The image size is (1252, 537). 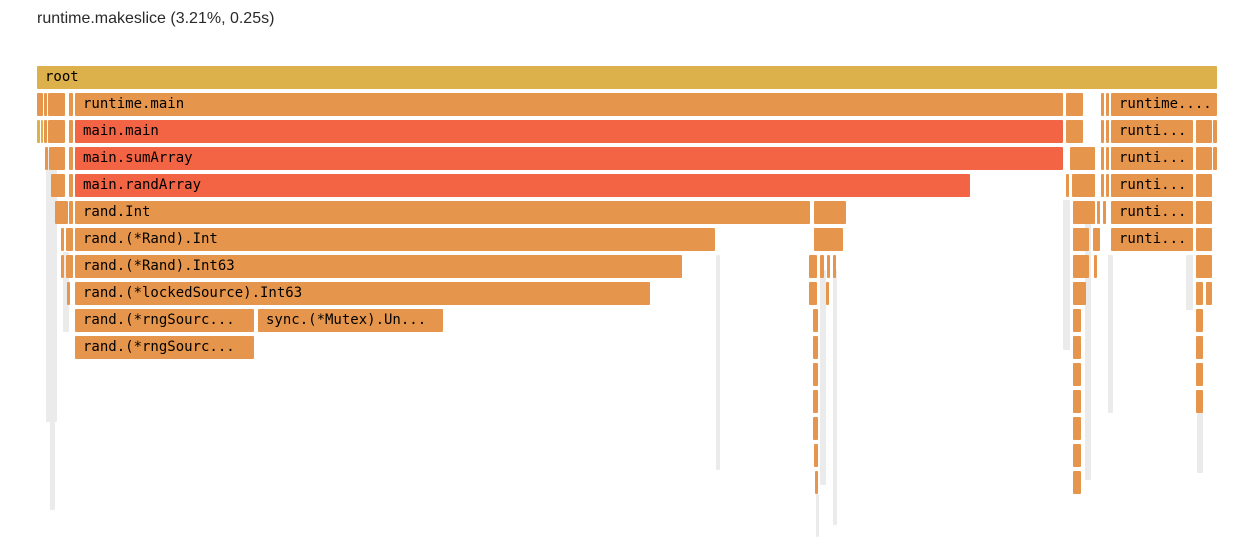 What do you see at coordinates (395, 239) in the screenshot?
I see `flame-frame-rand-rand-int: rand.(*Rand).Int` at bounding box center [395, 239].